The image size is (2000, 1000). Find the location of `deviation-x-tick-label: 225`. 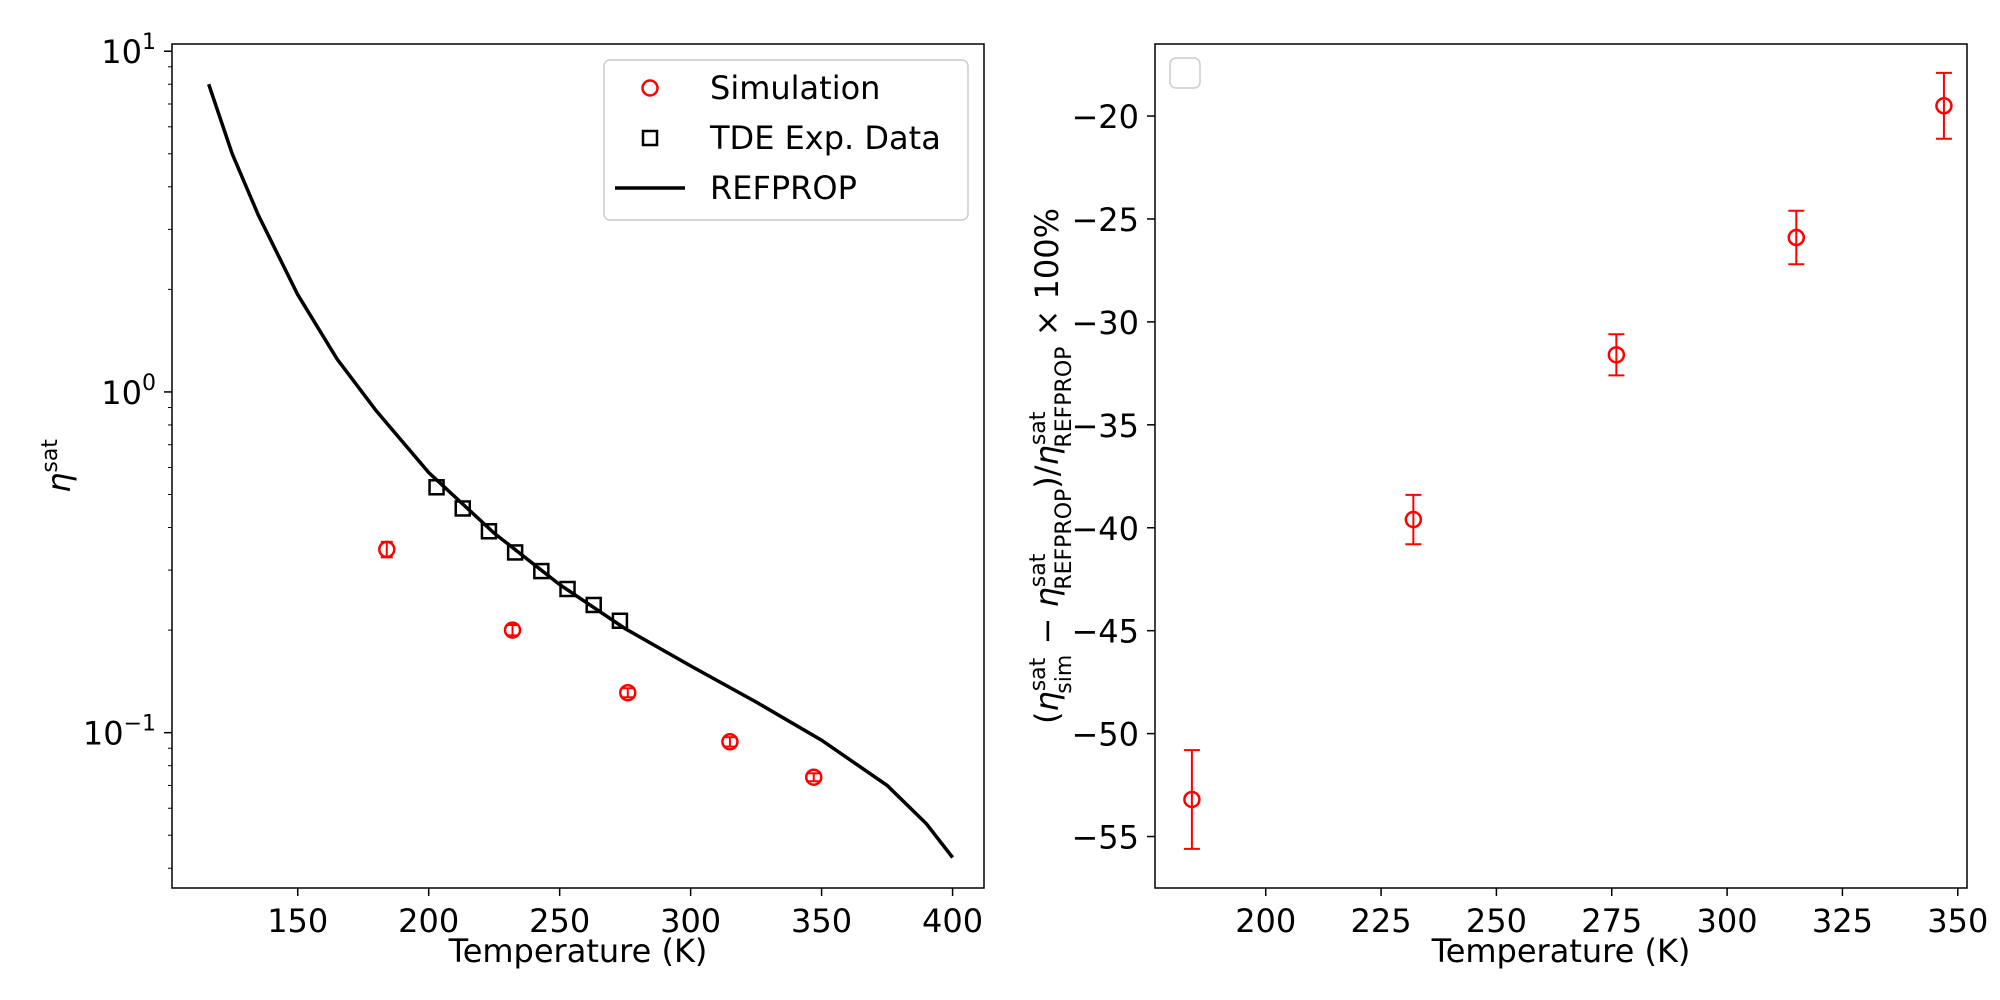

deviation-x-tick-label: 225 is located at coordinates (1381, 921).